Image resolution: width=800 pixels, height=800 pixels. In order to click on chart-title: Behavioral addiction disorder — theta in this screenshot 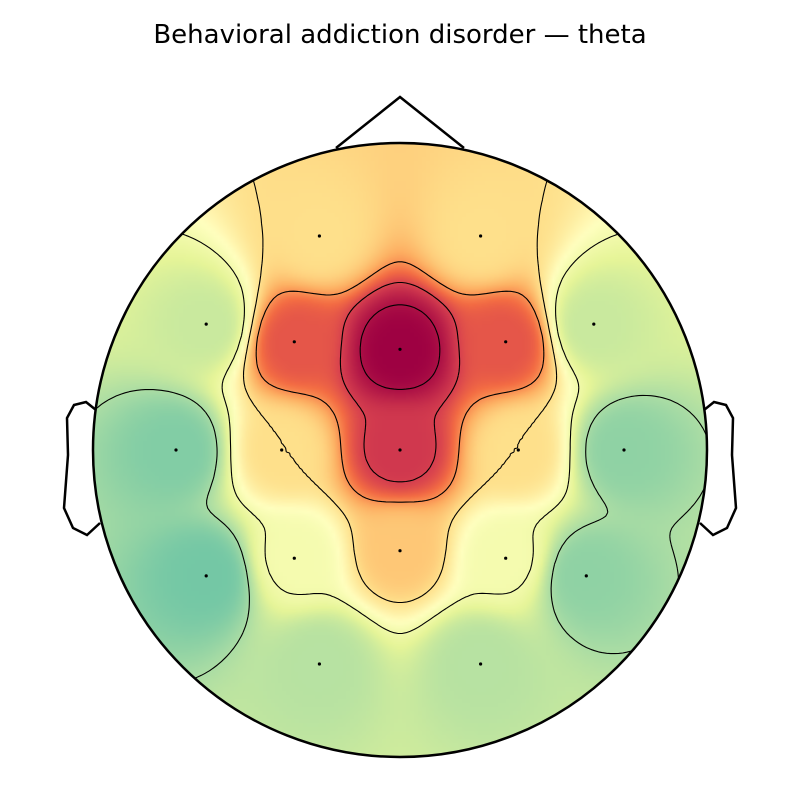, I will do `click(400, 35)`.